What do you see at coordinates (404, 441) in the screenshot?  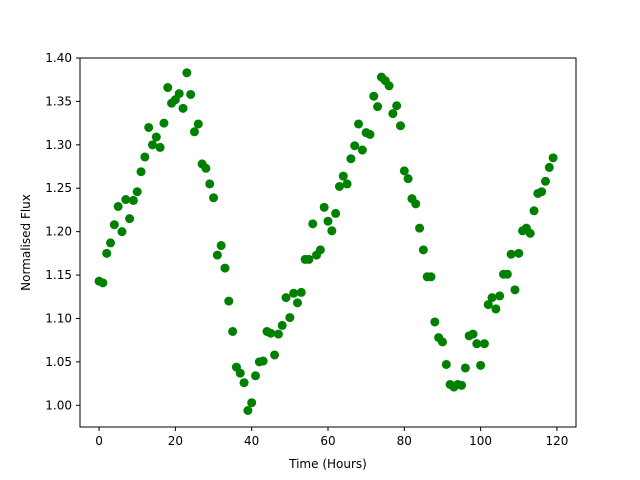 I see `x-tick-label: 80` at bounding box center [404, 441].